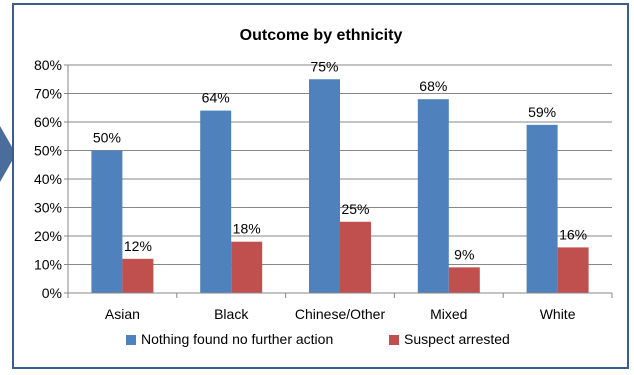 This screenshot has height=375, width=634. Describe the element at coordinates (448, 314) in the screenshot. I see `x-tick-label: Mixed` at that location.